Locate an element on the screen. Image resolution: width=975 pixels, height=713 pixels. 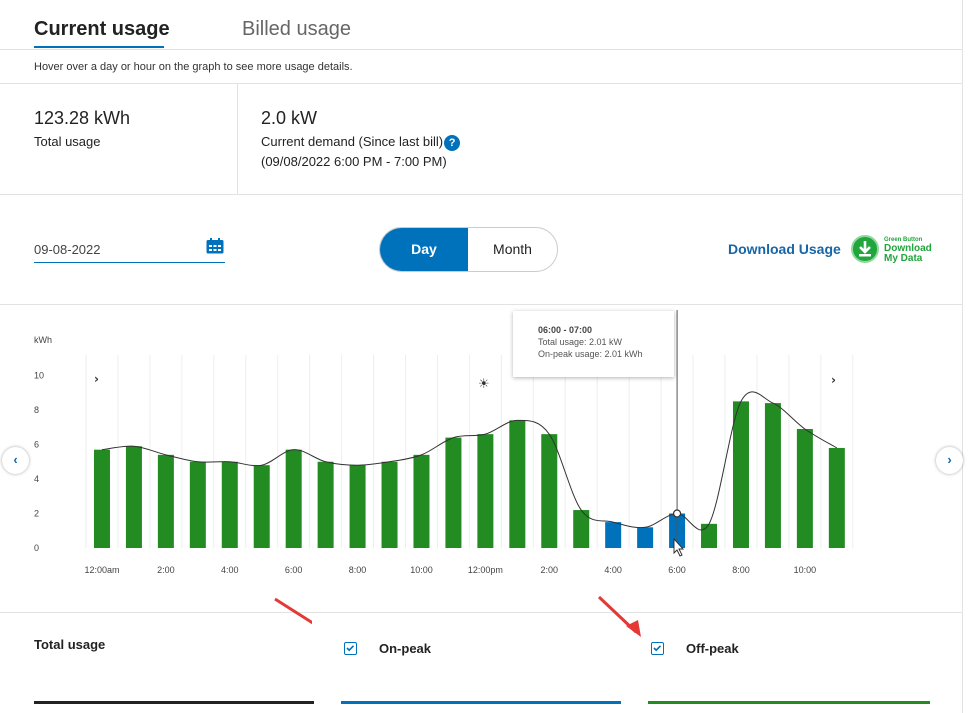
y-tick-label: 0 is located at coordinates (36, 548).